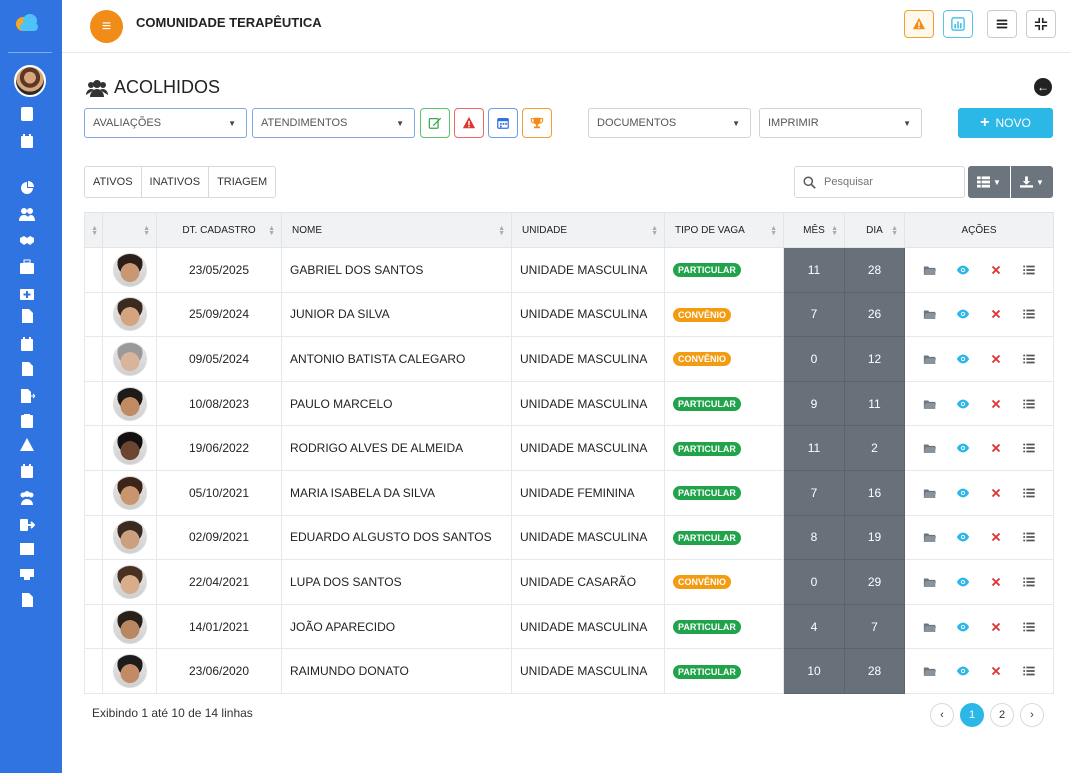 The width and height of the screenshot is (1070, 773). I want to click on novo-button: + NOVO, so click(1005, 123).